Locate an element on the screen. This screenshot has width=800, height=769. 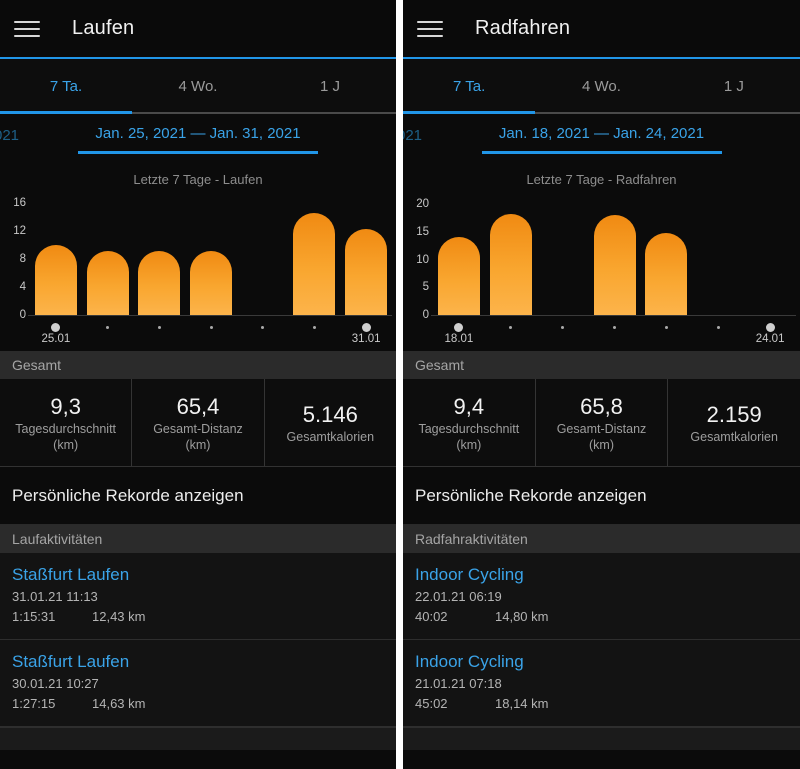
chart-baseline is located at coordinates (210, 315).